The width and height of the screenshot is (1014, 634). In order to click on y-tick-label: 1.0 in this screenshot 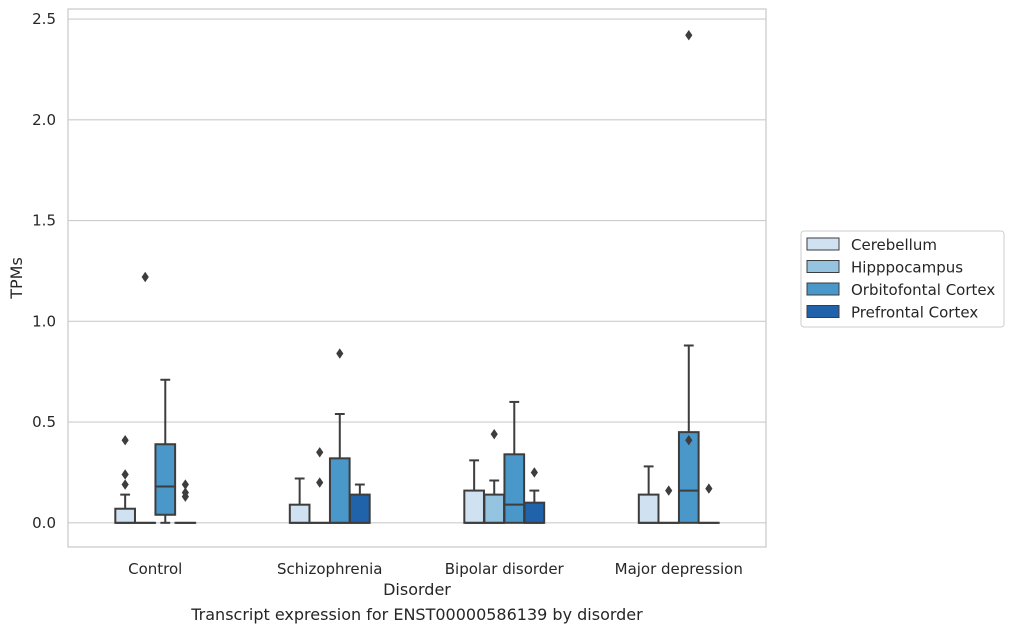, I will do `click(44, 321)`.